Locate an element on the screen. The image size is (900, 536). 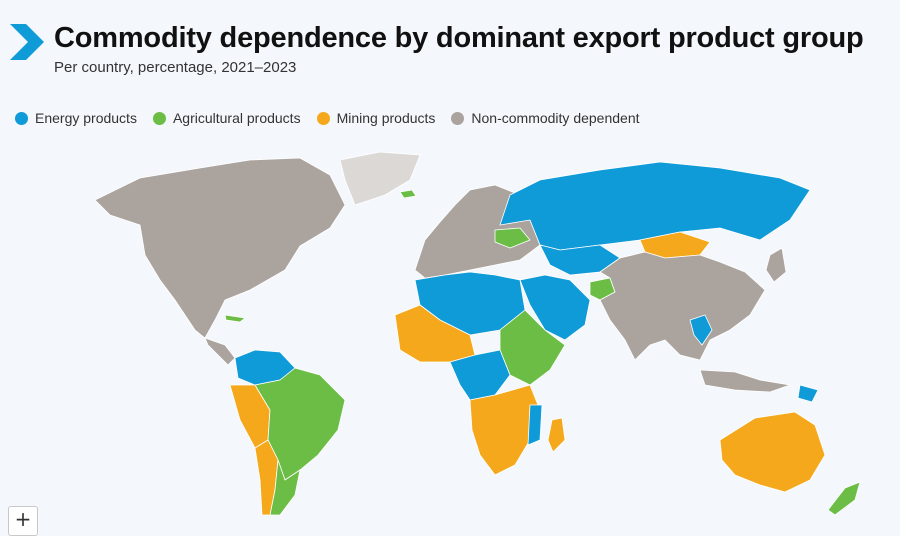
chevron-logo-icon is located at coordinates (27, 42).